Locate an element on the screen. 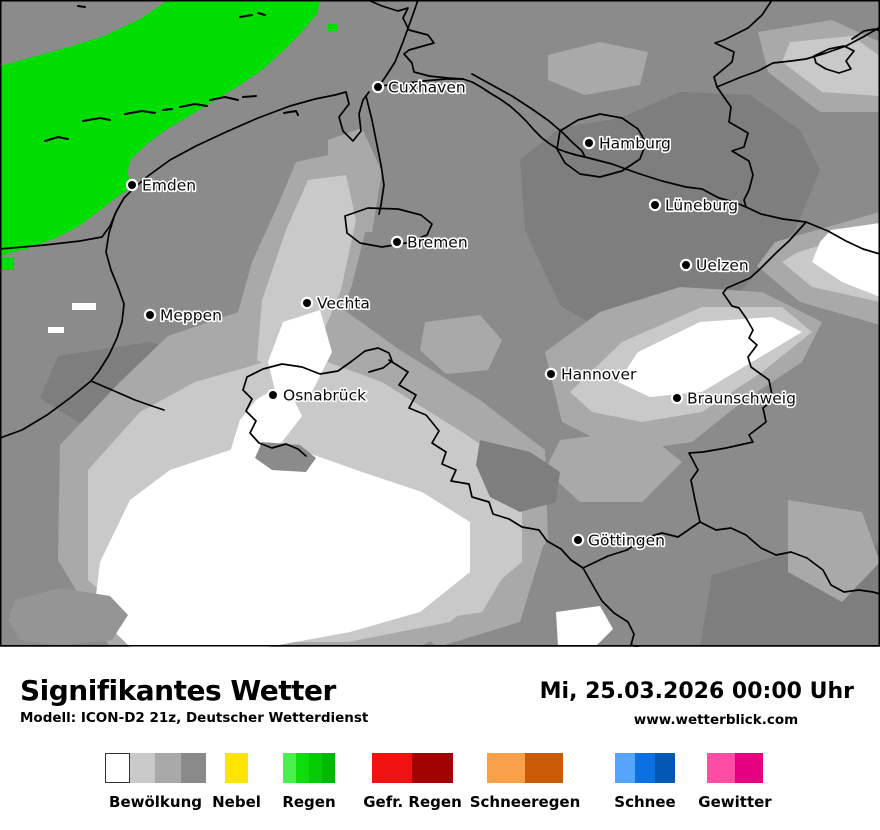 The image size is (880, 830). legend-label: Schnee is located at coordinates (645, 802).